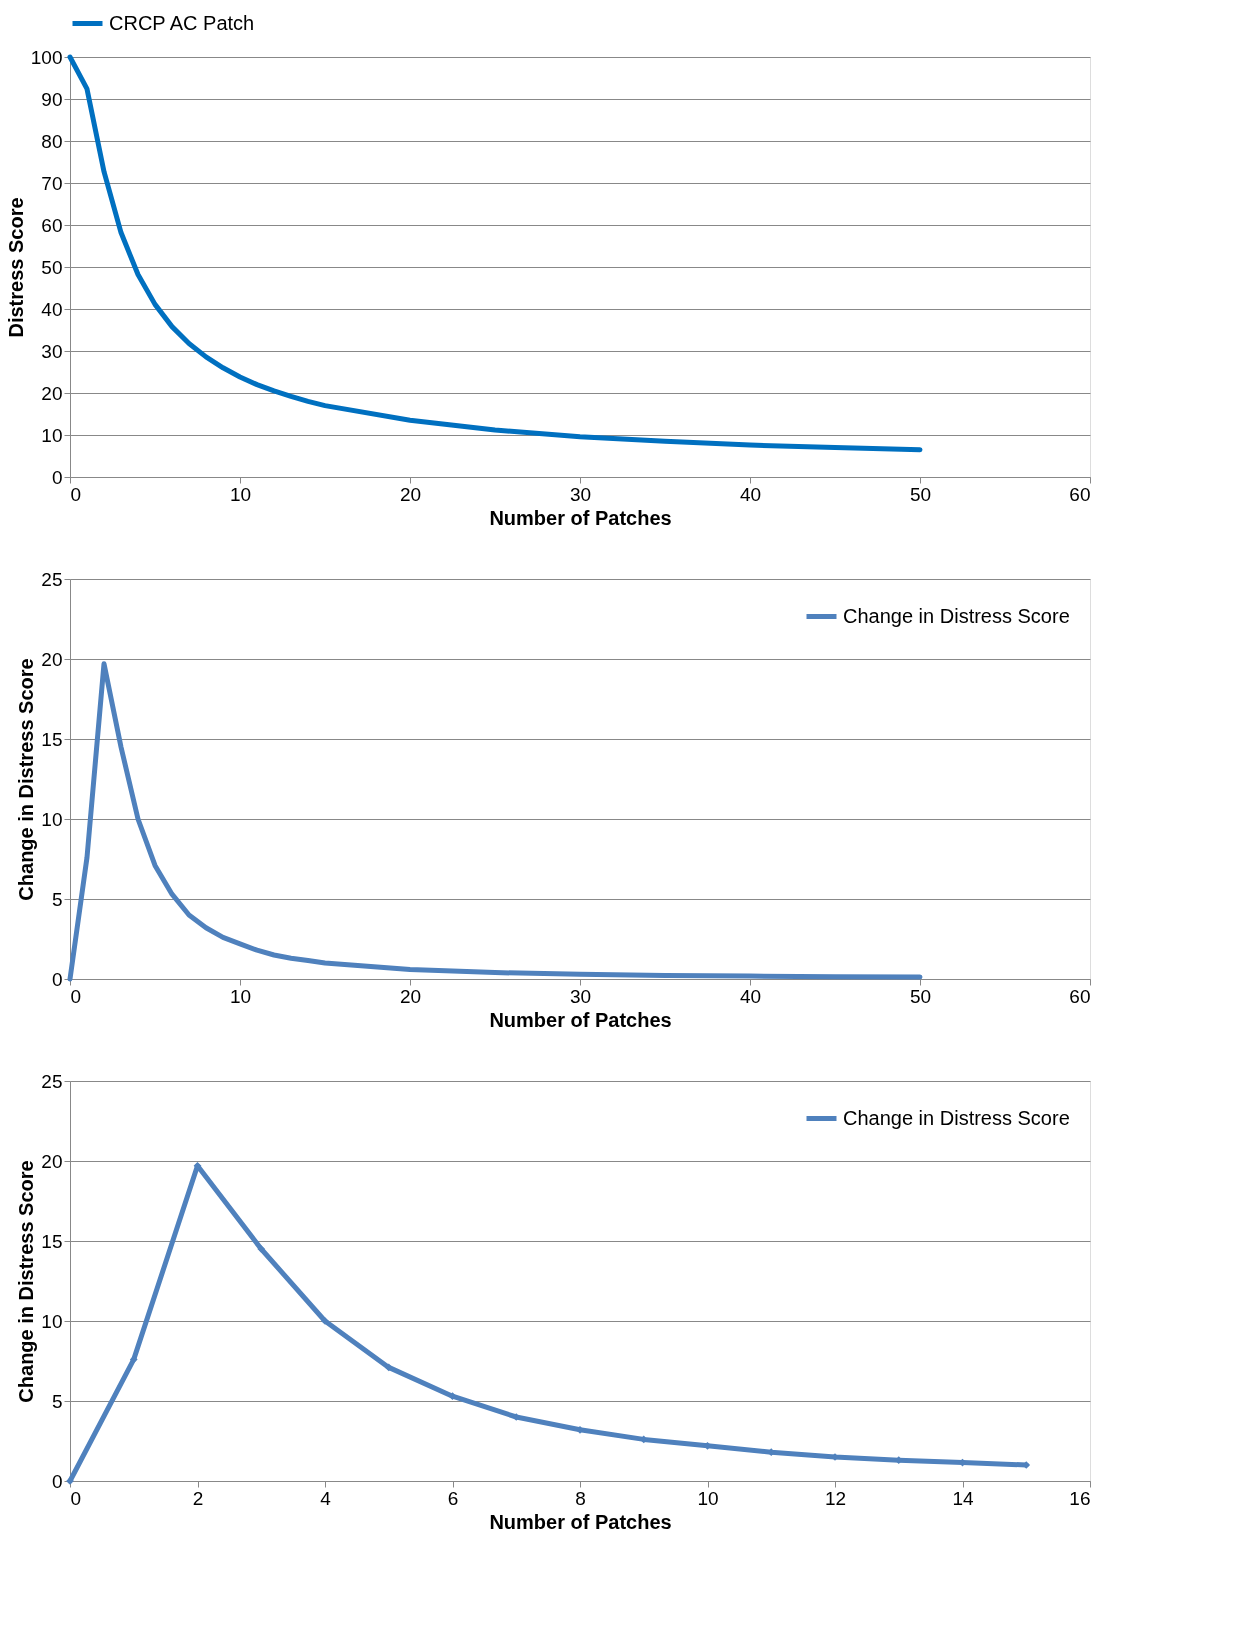 Image resolution: width=1250 pixels, height=1642 pixels. Describe the element at coordinates (52, 225) in the screenshot. I see `y-tick-label: 60` at that location.